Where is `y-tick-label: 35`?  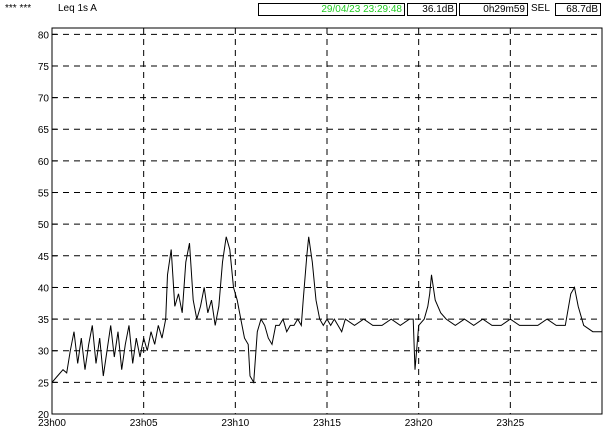 y-tick-label: 35 is located at coordinates (44, 320).